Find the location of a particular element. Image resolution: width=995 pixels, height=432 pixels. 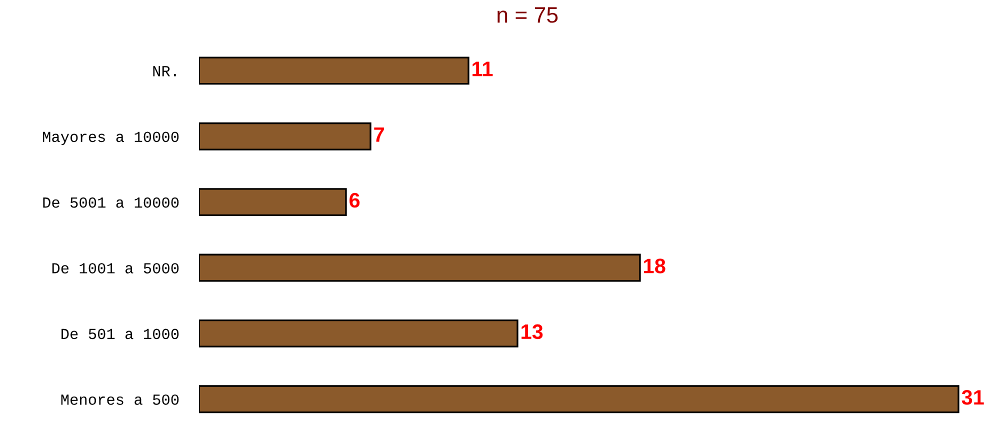

data-label: 13 is located at coordinates (532, 332).